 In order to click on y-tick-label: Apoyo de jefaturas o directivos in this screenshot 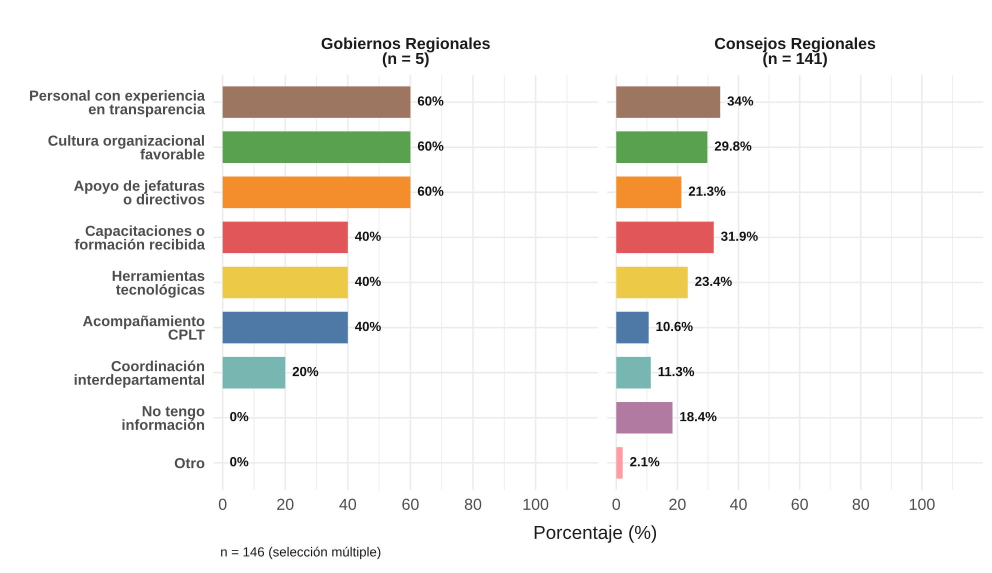, I will do `click(139, 192)`.